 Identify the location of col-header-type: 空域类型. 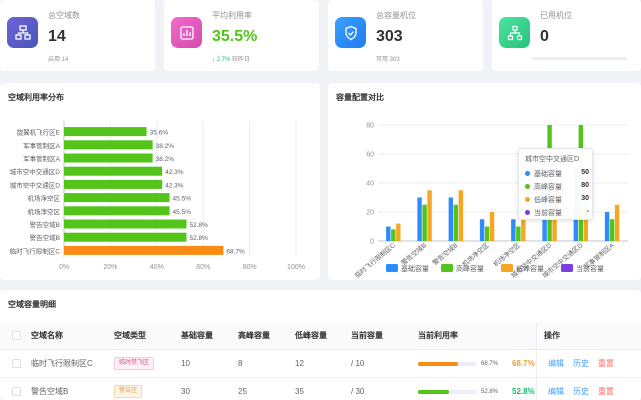
(130, 335).